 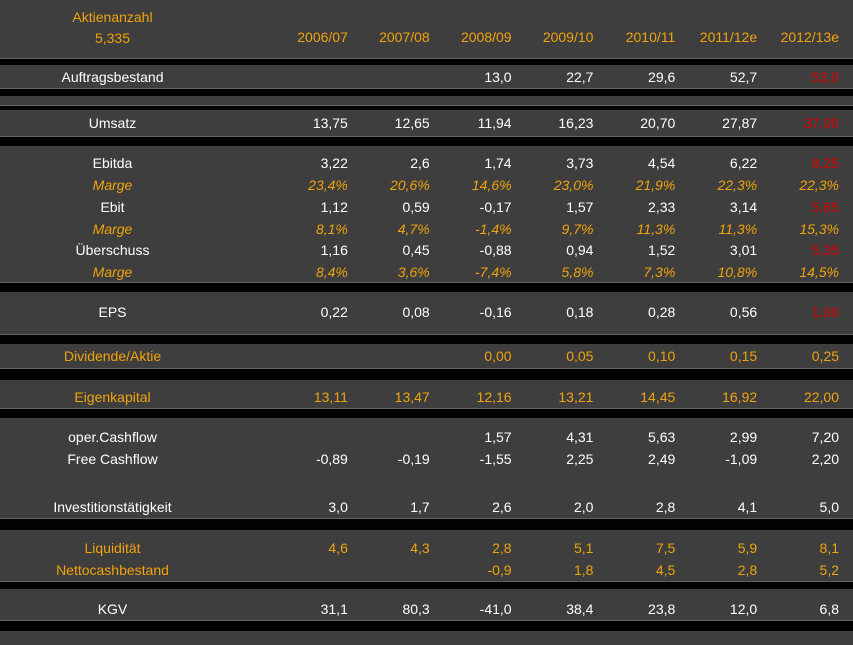 I want to click on value-cell: 3,22, so click(x=334, y=163).